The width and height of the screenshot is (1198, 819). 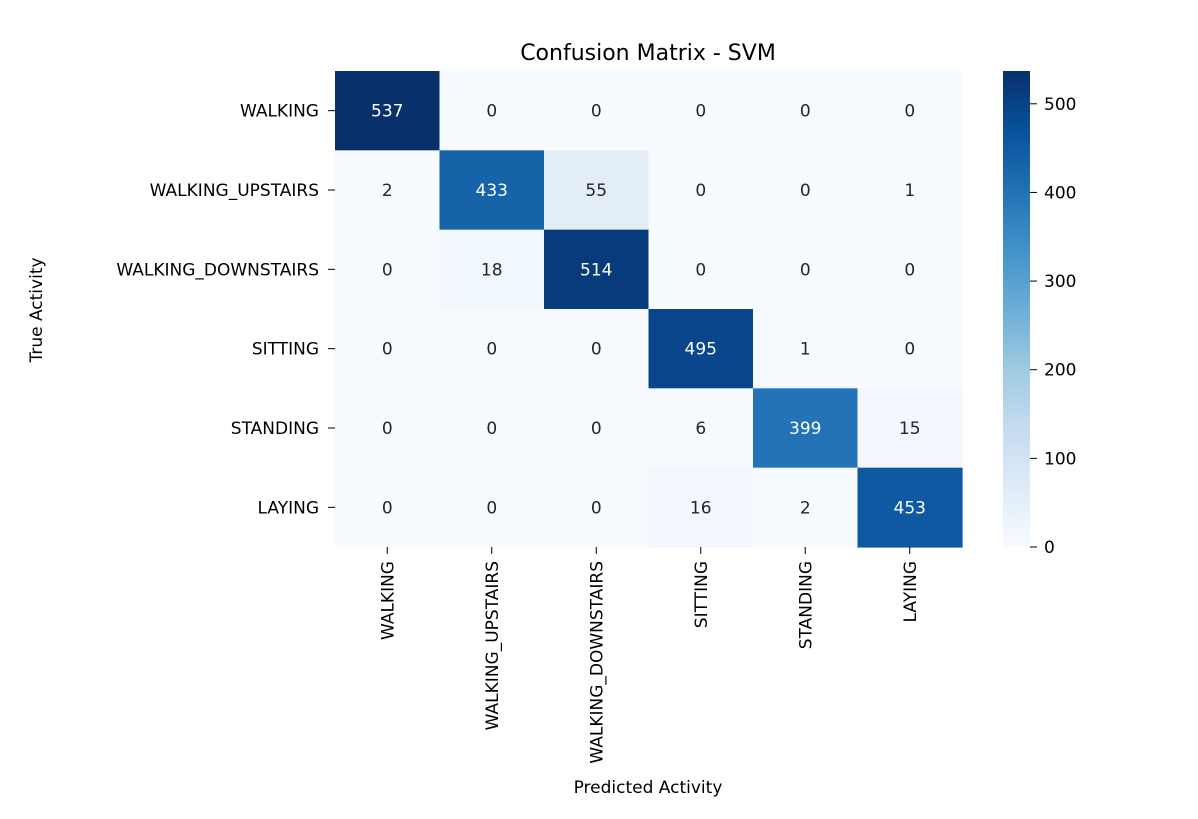 I want to click on colorbar, so click(x=1016, y=309).